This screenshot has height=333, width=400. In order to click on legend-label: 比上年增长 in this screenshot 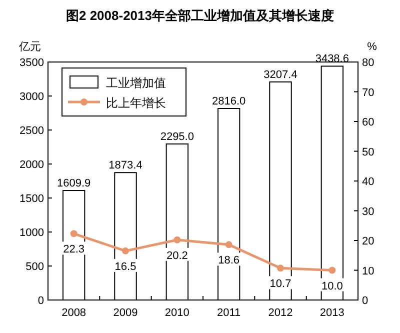, I will do `click(136, 103)`.